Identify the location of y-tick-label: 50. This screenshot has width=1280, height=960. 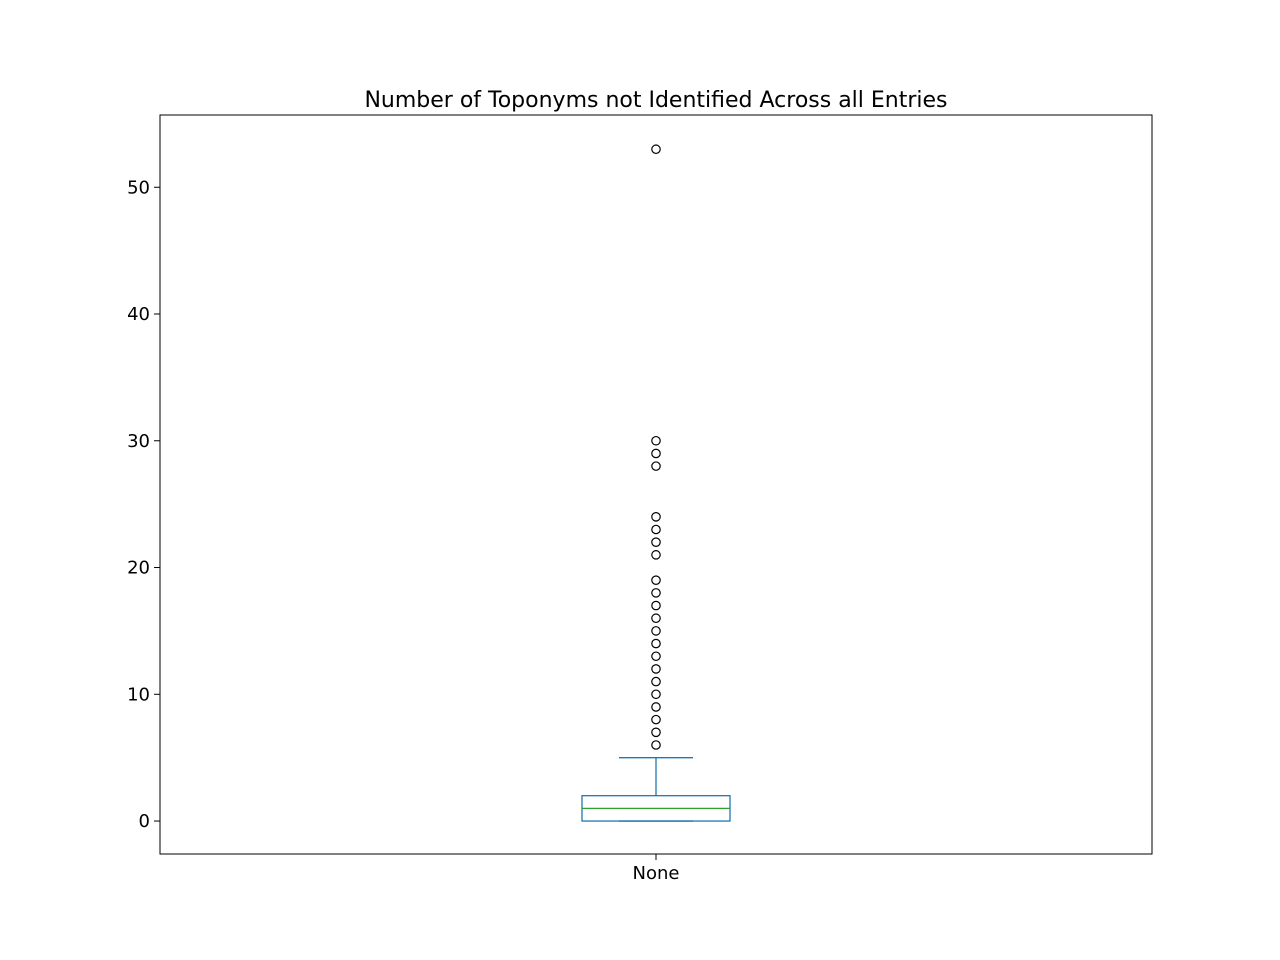
(138, 187).